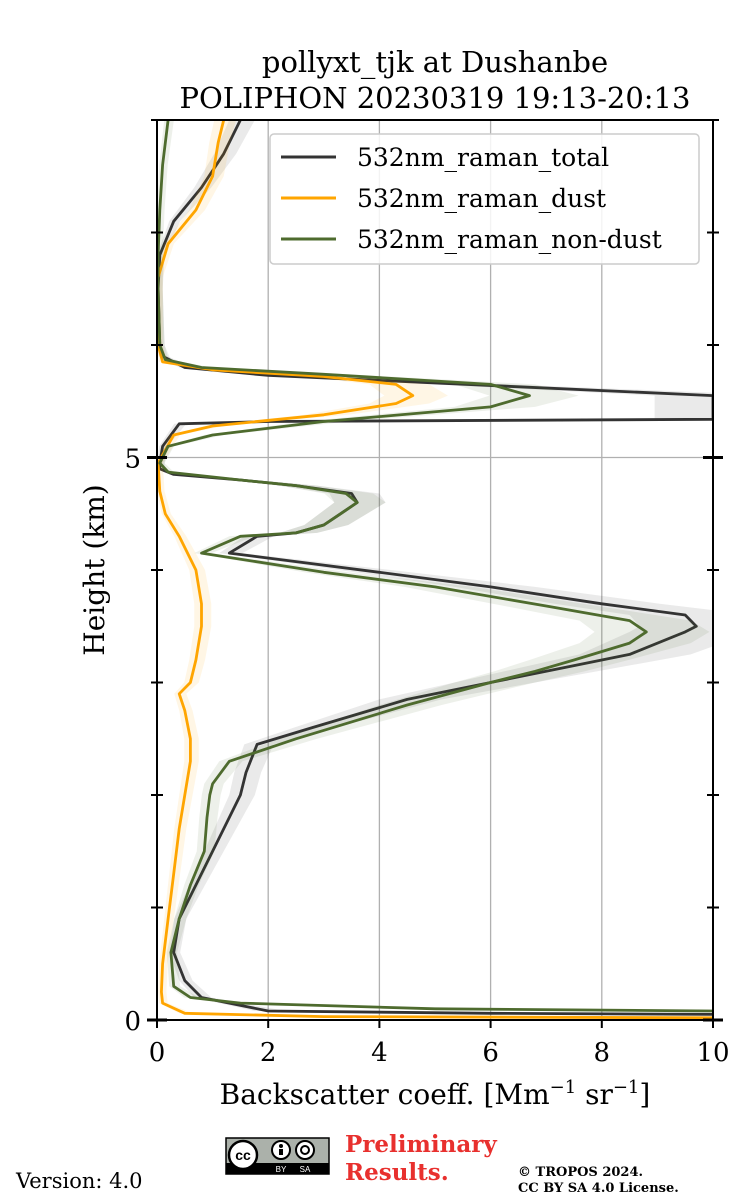  I want to click on x-axis-label: Backscatter coeff. [Mm−1 sr−1], so click(435, 1094).